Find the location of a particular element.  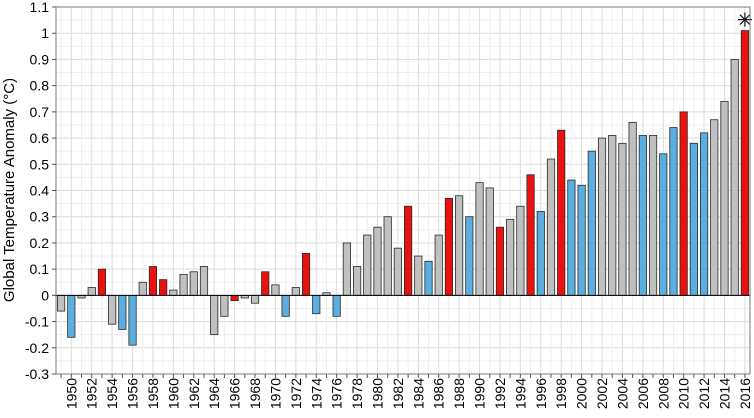

bar-1997 is located at coordinates (551, 227).